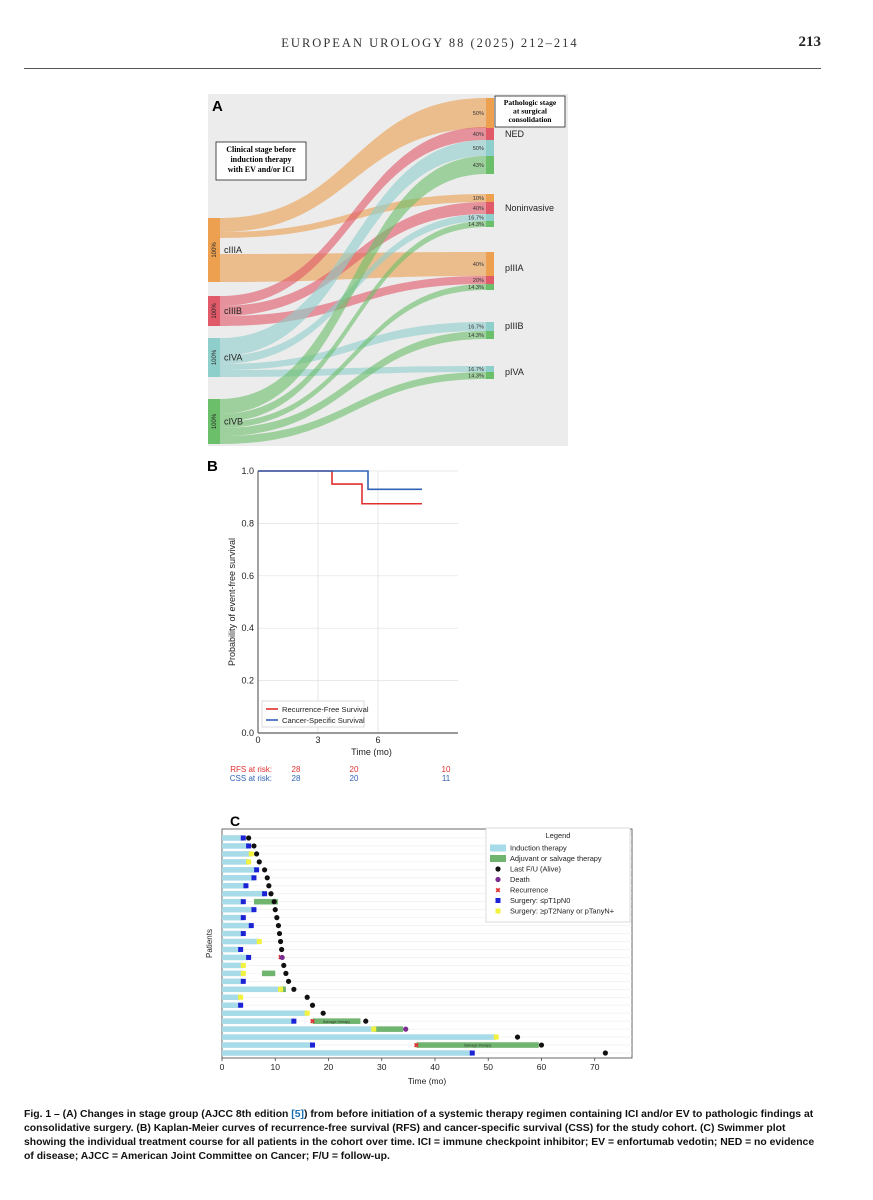 This screenshot has width=873, height=1200. Describe the element at coordinates (261, 169) in the screenshot. I see `caption-line: with EV and/or ICI` at that location.